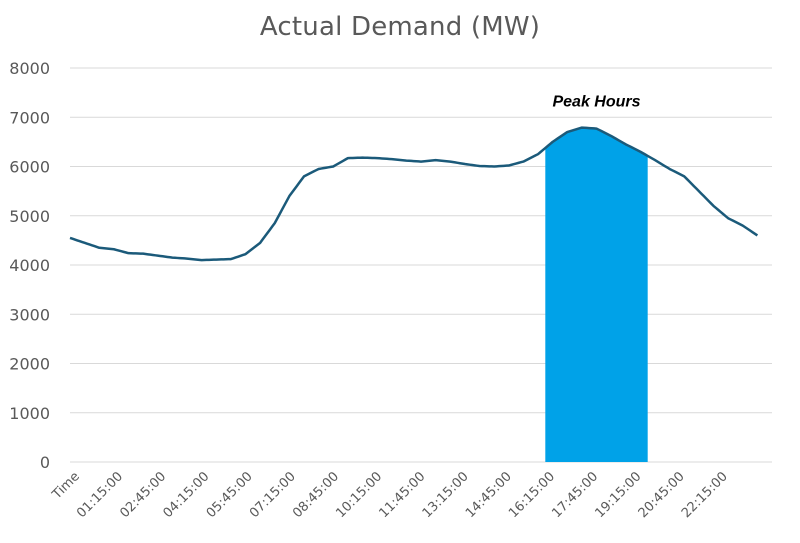  I want to click on x-tick-label: 02:45:00, so click(143, 495).